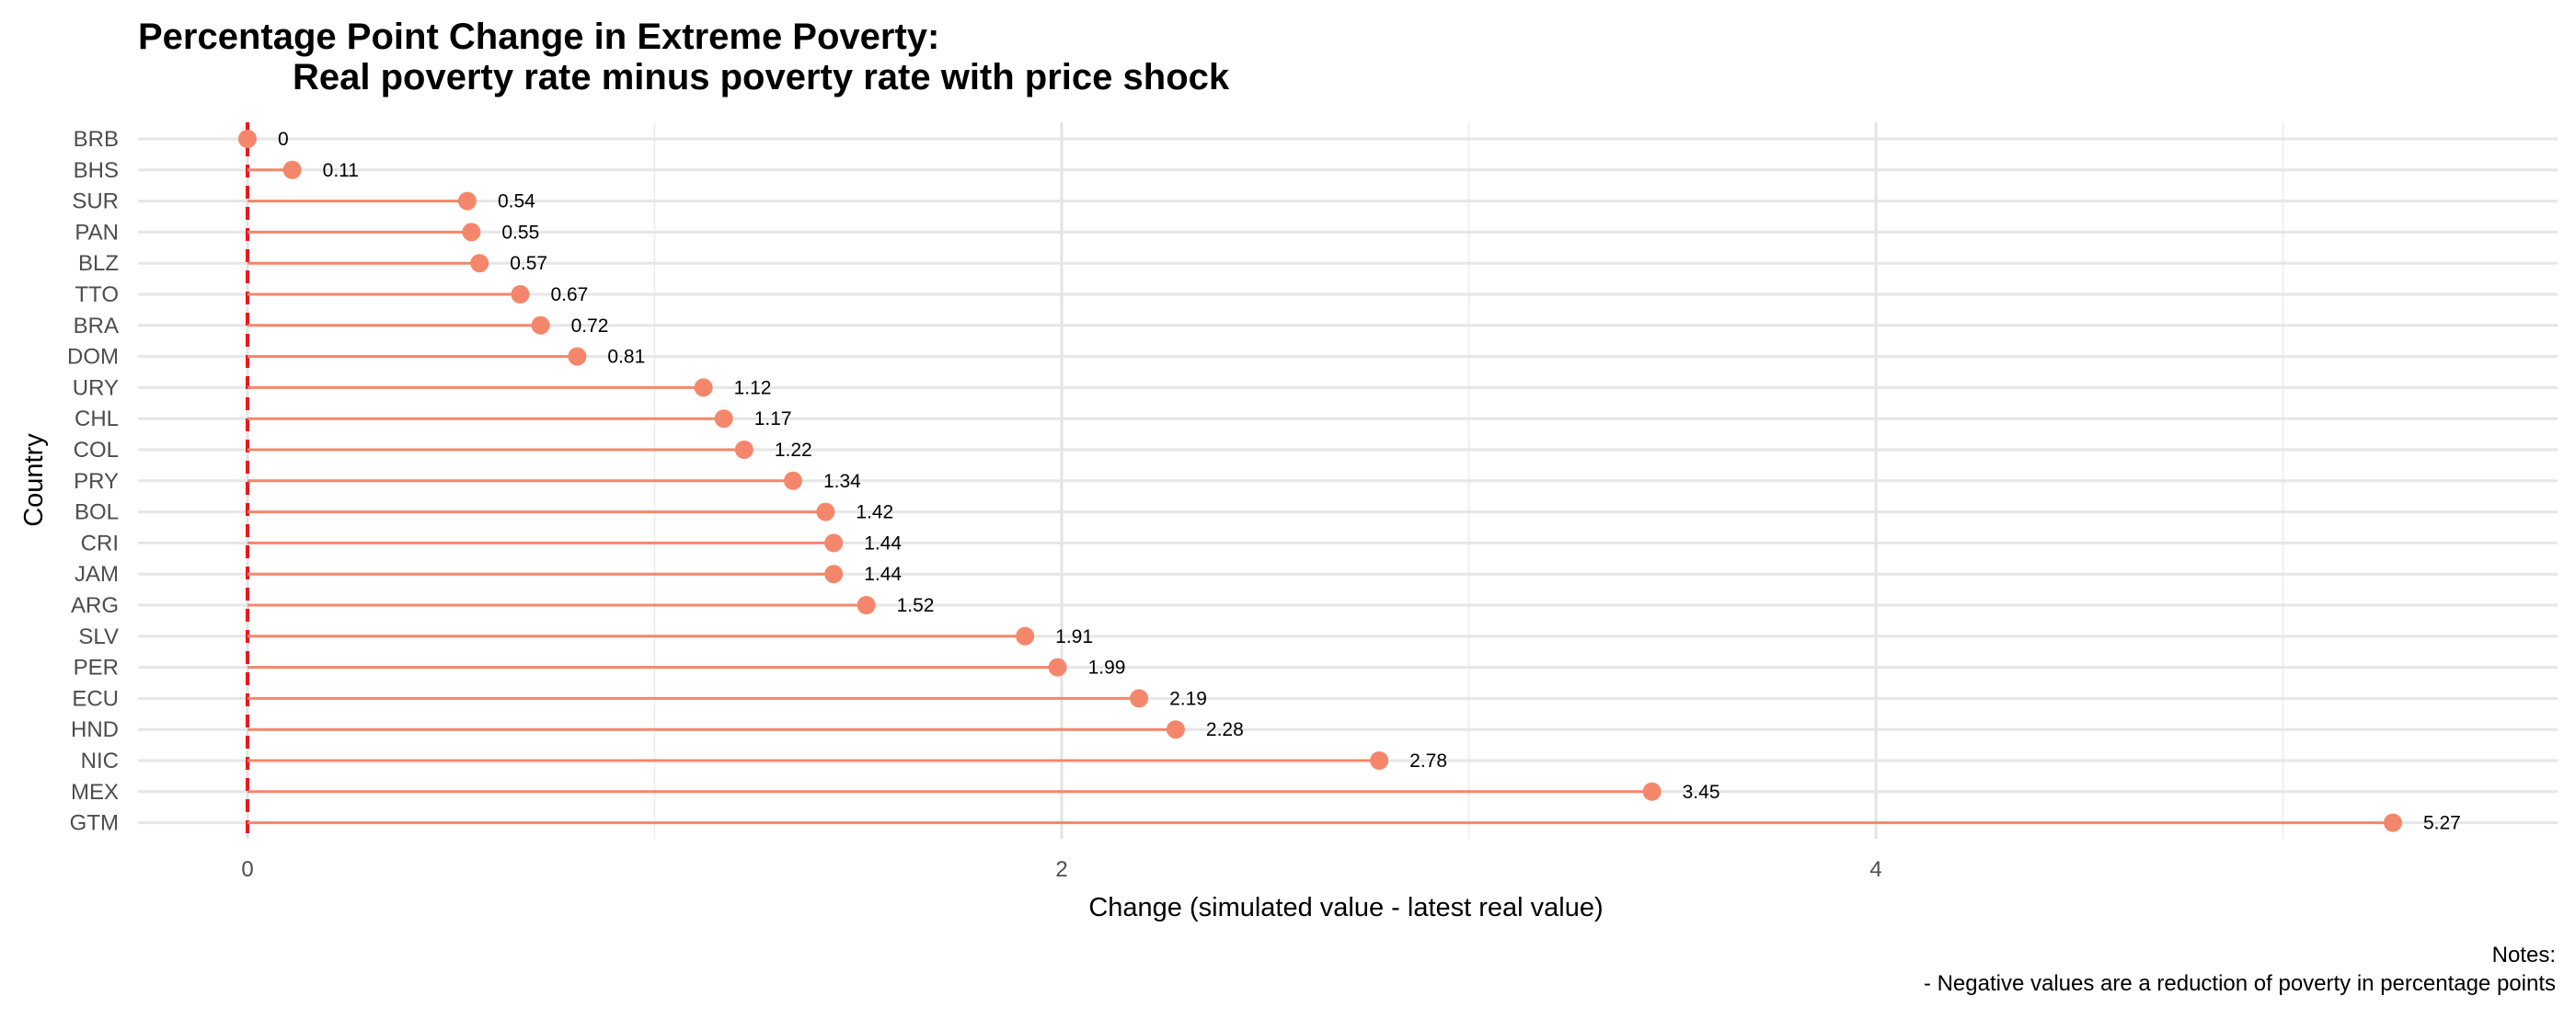  I want to click on y-tick-label-ury: URY, so click(96, 387).